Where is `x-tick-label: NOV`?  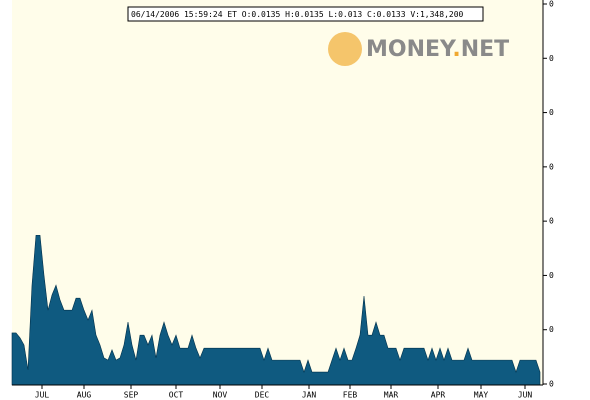
x-tick-label: NOV is located at coordinates (220, 395).